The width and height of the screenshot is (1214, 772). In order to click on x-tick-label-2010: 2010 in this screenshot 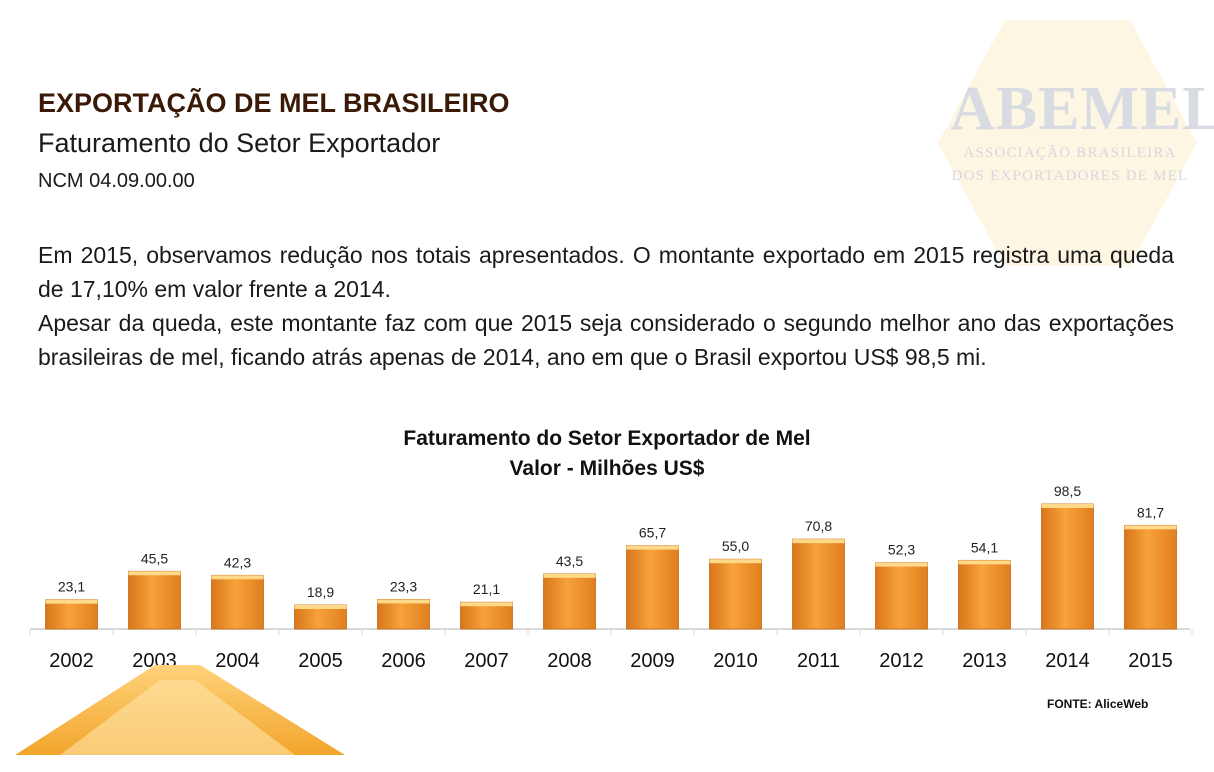, I will do `click(735, 661)`.